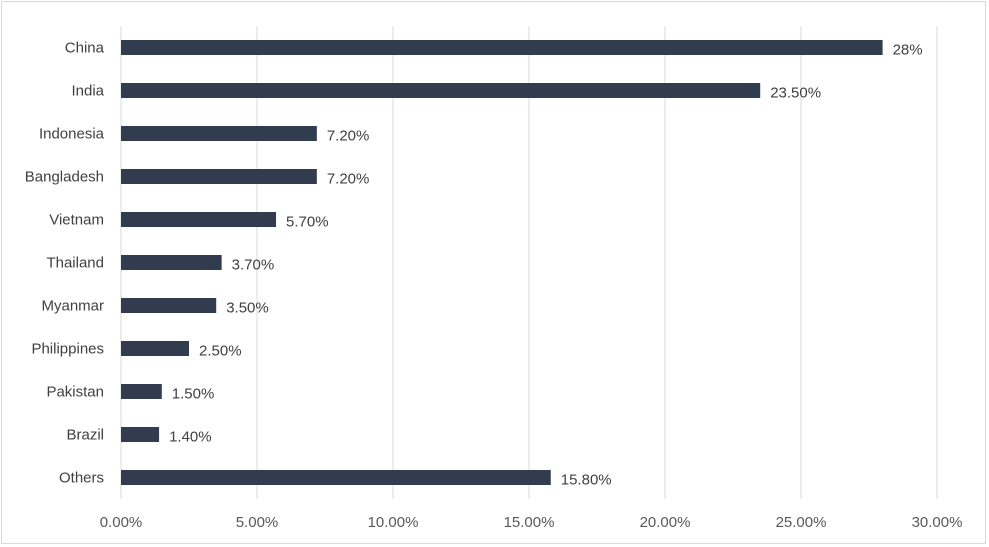  I want to click on category-label: Vietnam, so click(76, 219).